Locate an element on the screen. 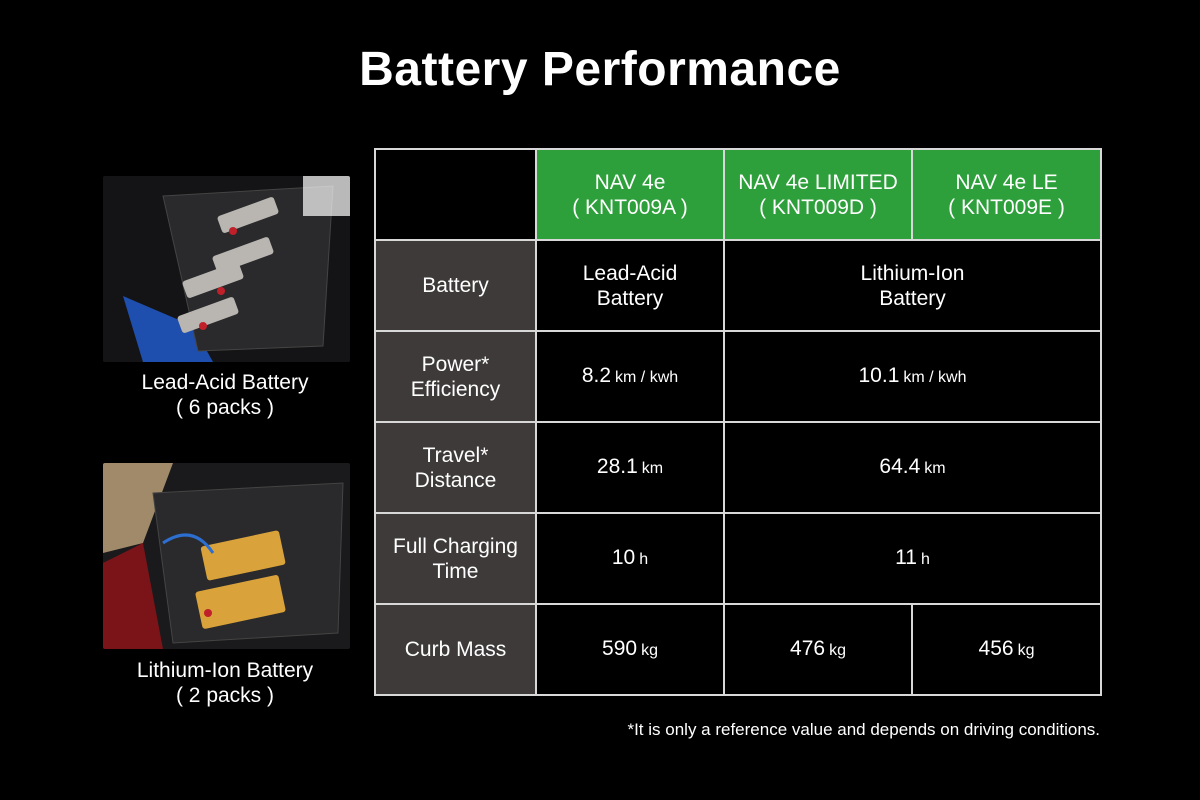 The image size is (1200, 800). lithium-ion-caption: Lithium-Ion Battery ( 2 packs ) is located at coordinates (225, 683).